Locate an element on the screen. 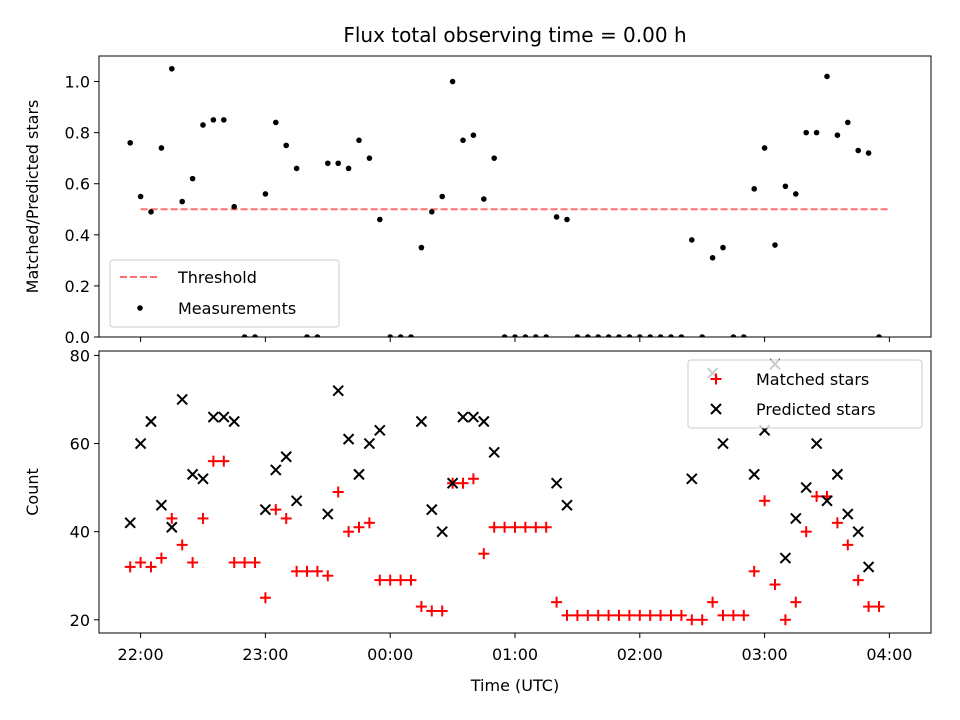  y-tick-label: 0.6 is located at coordinates (77, 184).